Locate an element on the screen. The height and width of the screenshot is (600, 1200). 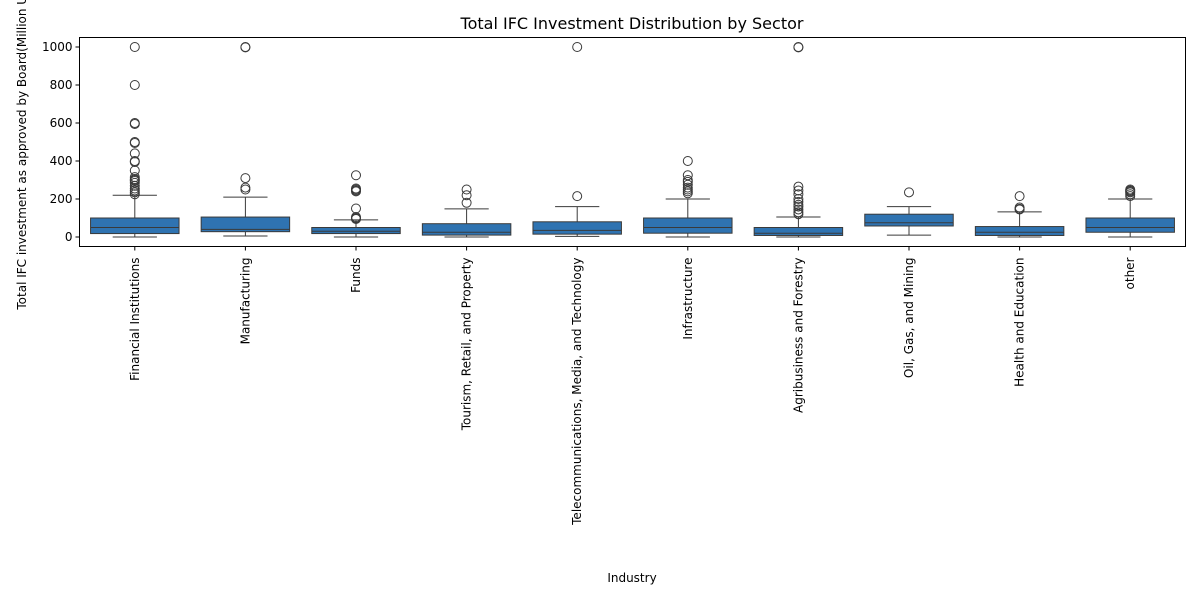
y-tick-label: 800 is located at coordinates (61, 85).